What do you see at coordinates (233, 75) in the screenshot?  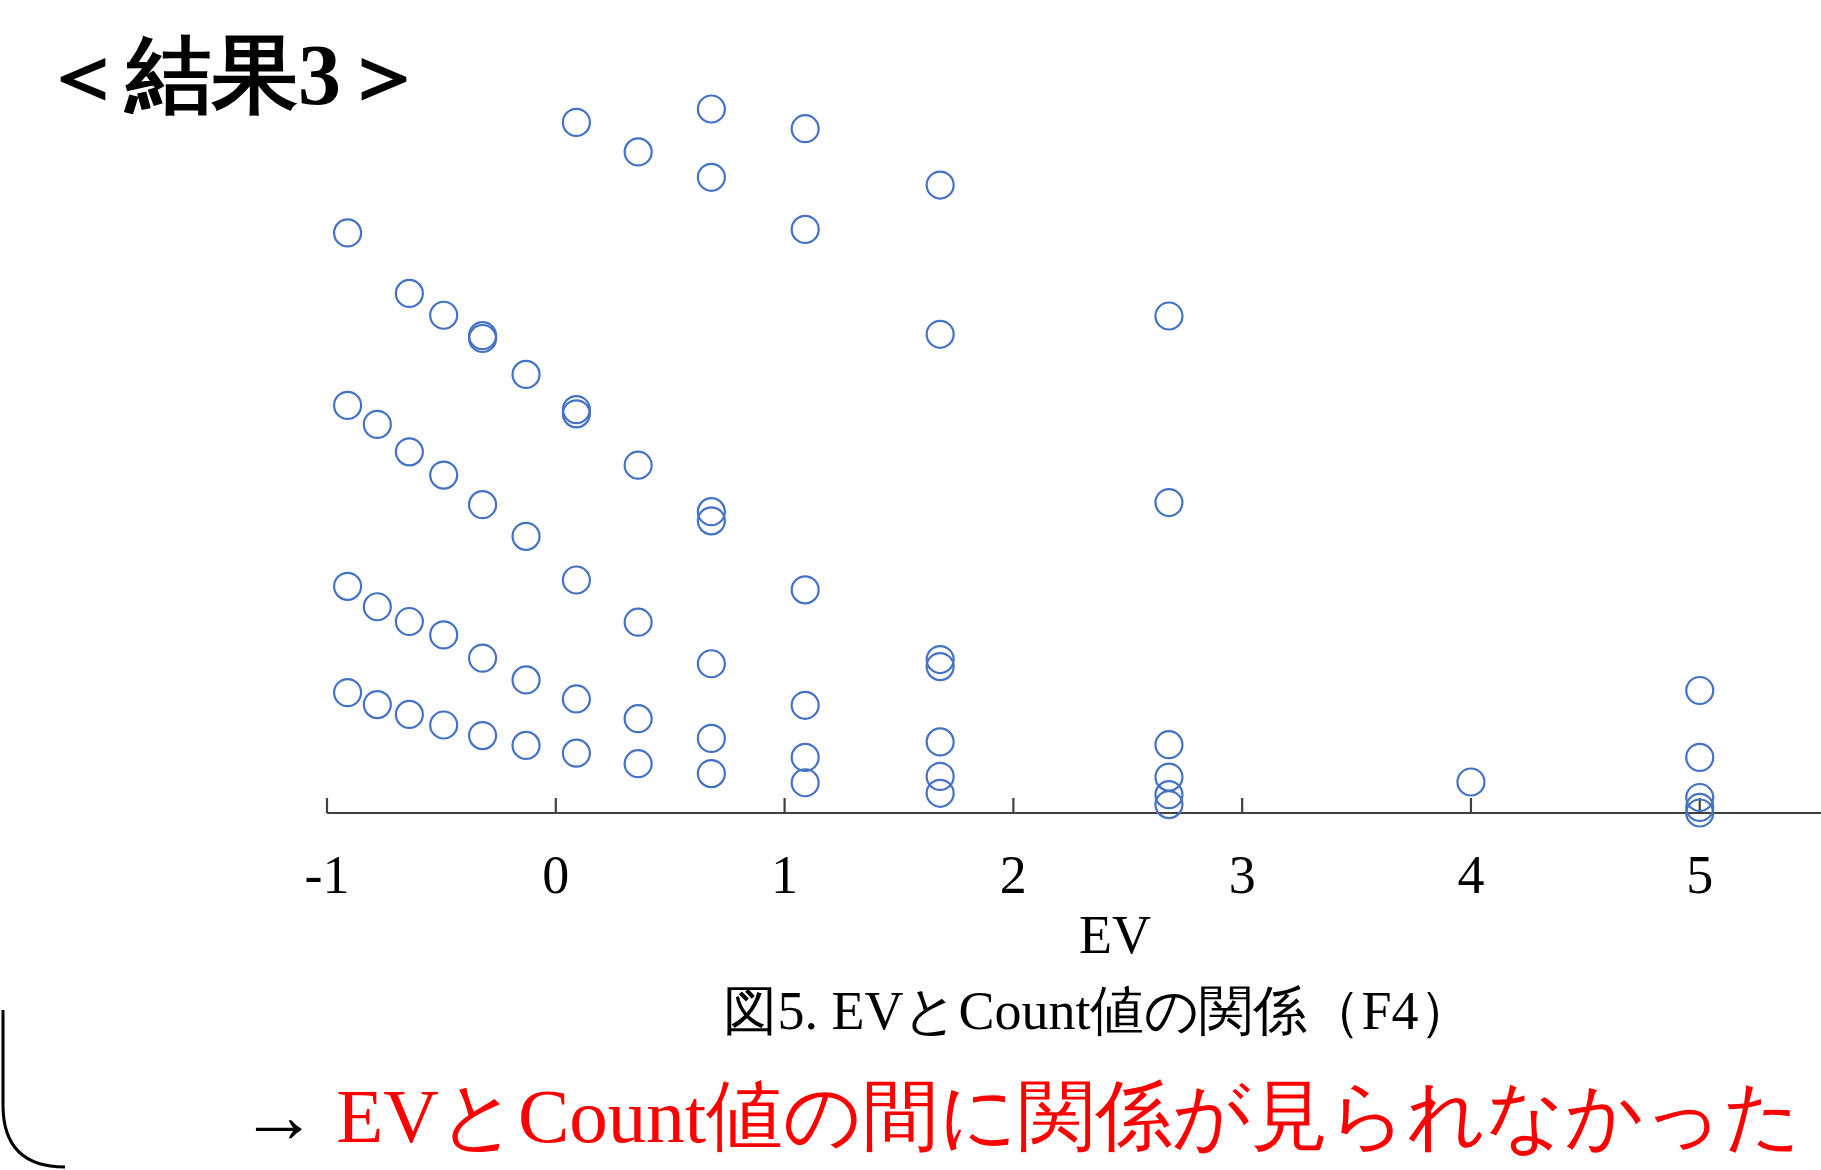 I see `title: ＜結果3＞` at bounding box center [233, 75].